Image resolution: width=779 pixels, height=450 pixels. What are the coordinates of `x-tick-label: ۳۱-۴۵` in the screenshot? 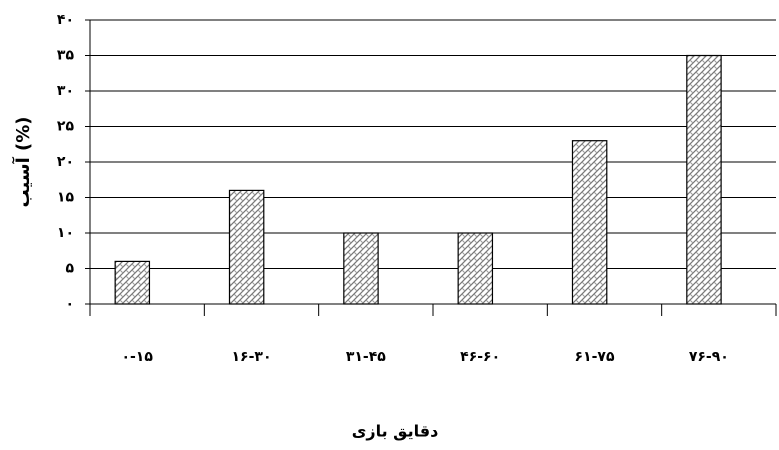 It's located at (366, 357).